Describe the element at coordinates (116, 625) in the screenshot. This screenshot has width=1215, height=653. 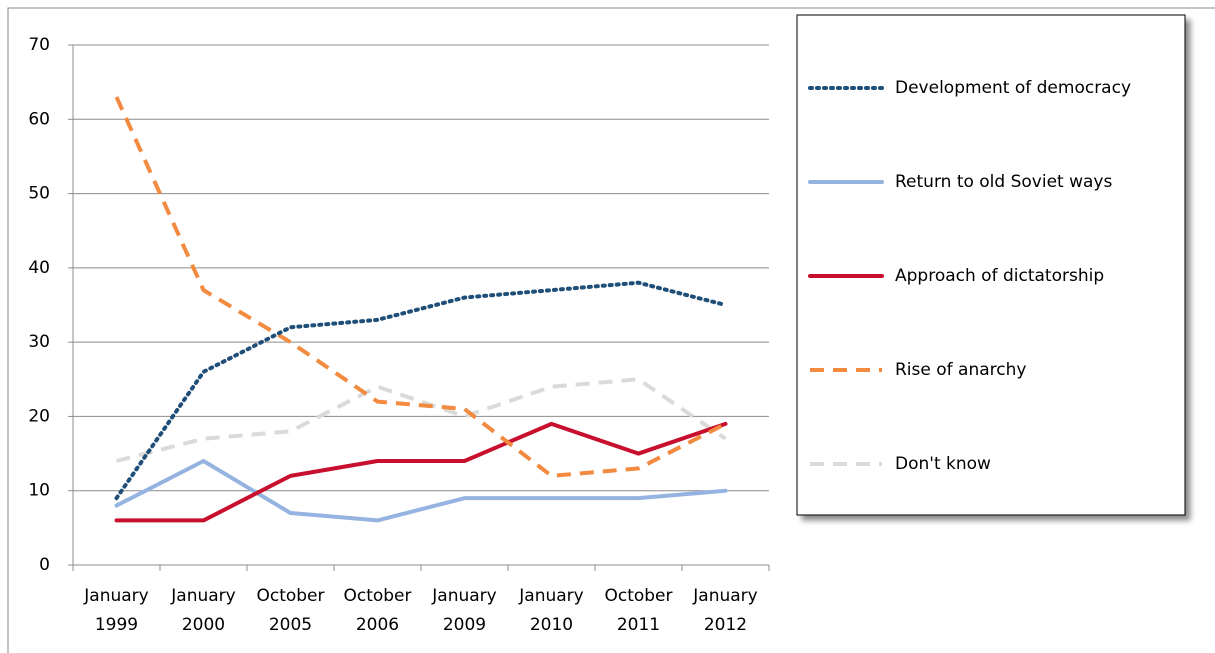
I see `x-tick-label-line: 1999` at that location.